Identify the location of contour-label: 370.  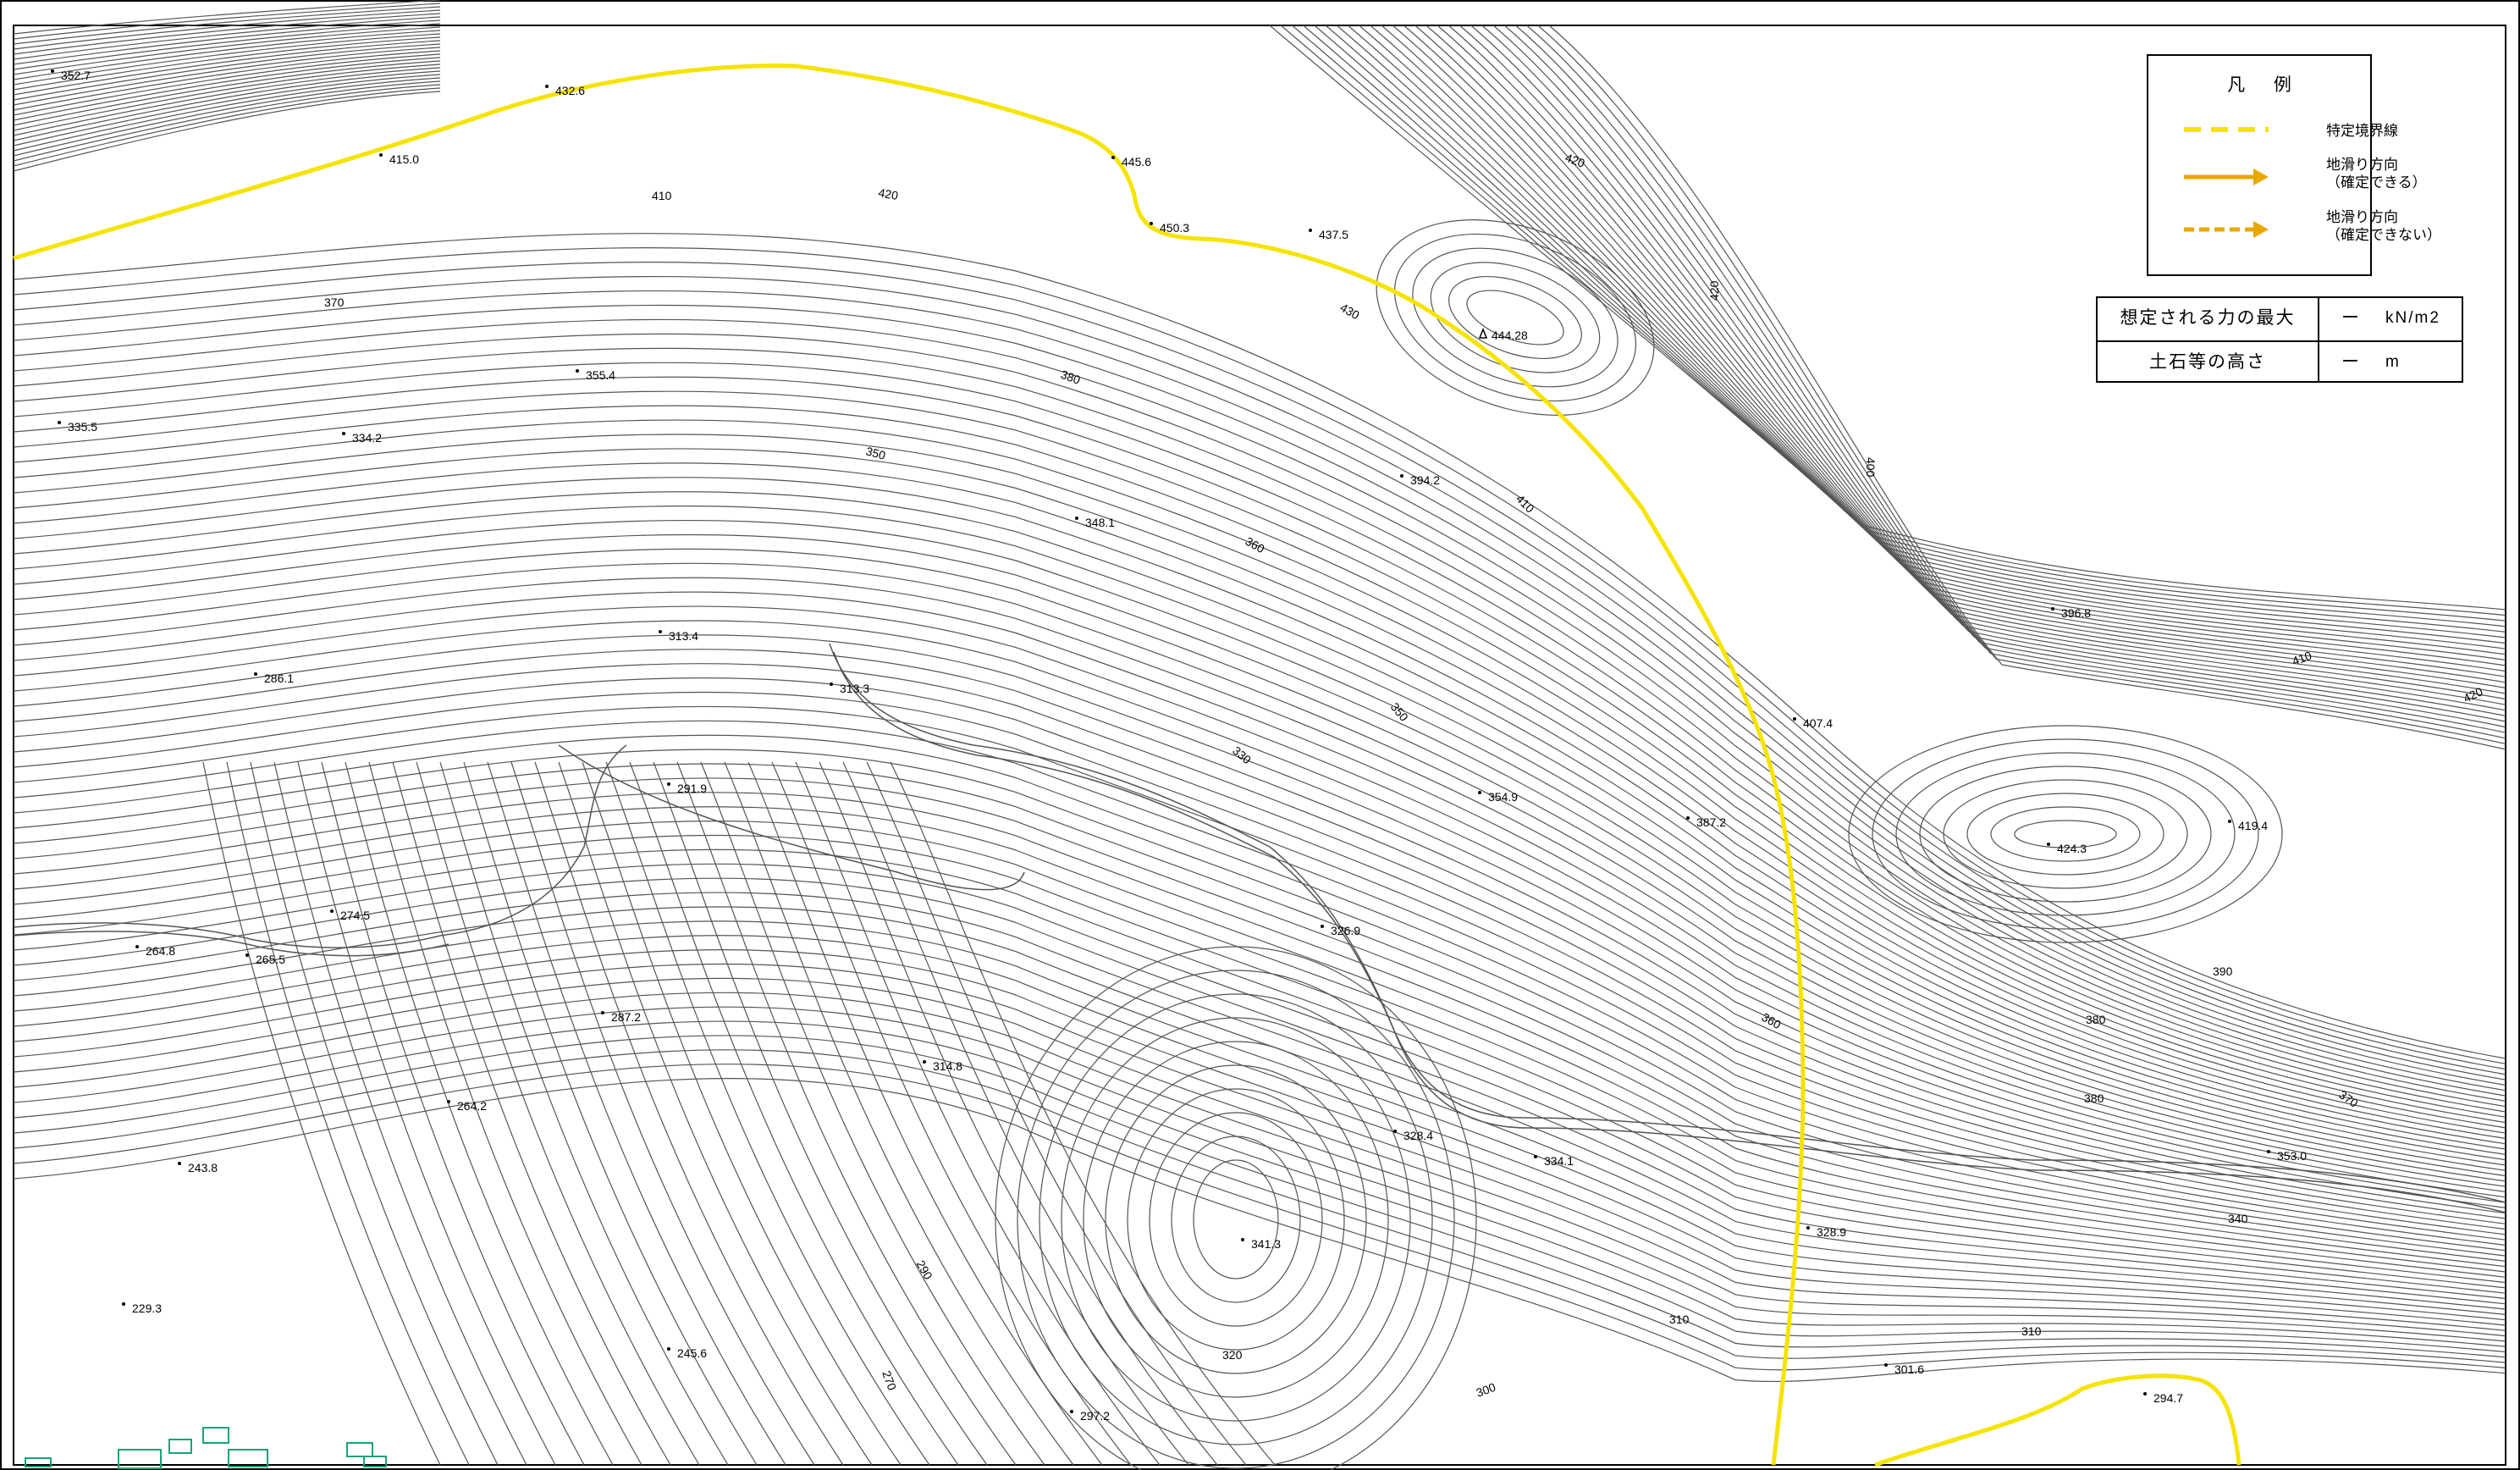
(2348, 1098).